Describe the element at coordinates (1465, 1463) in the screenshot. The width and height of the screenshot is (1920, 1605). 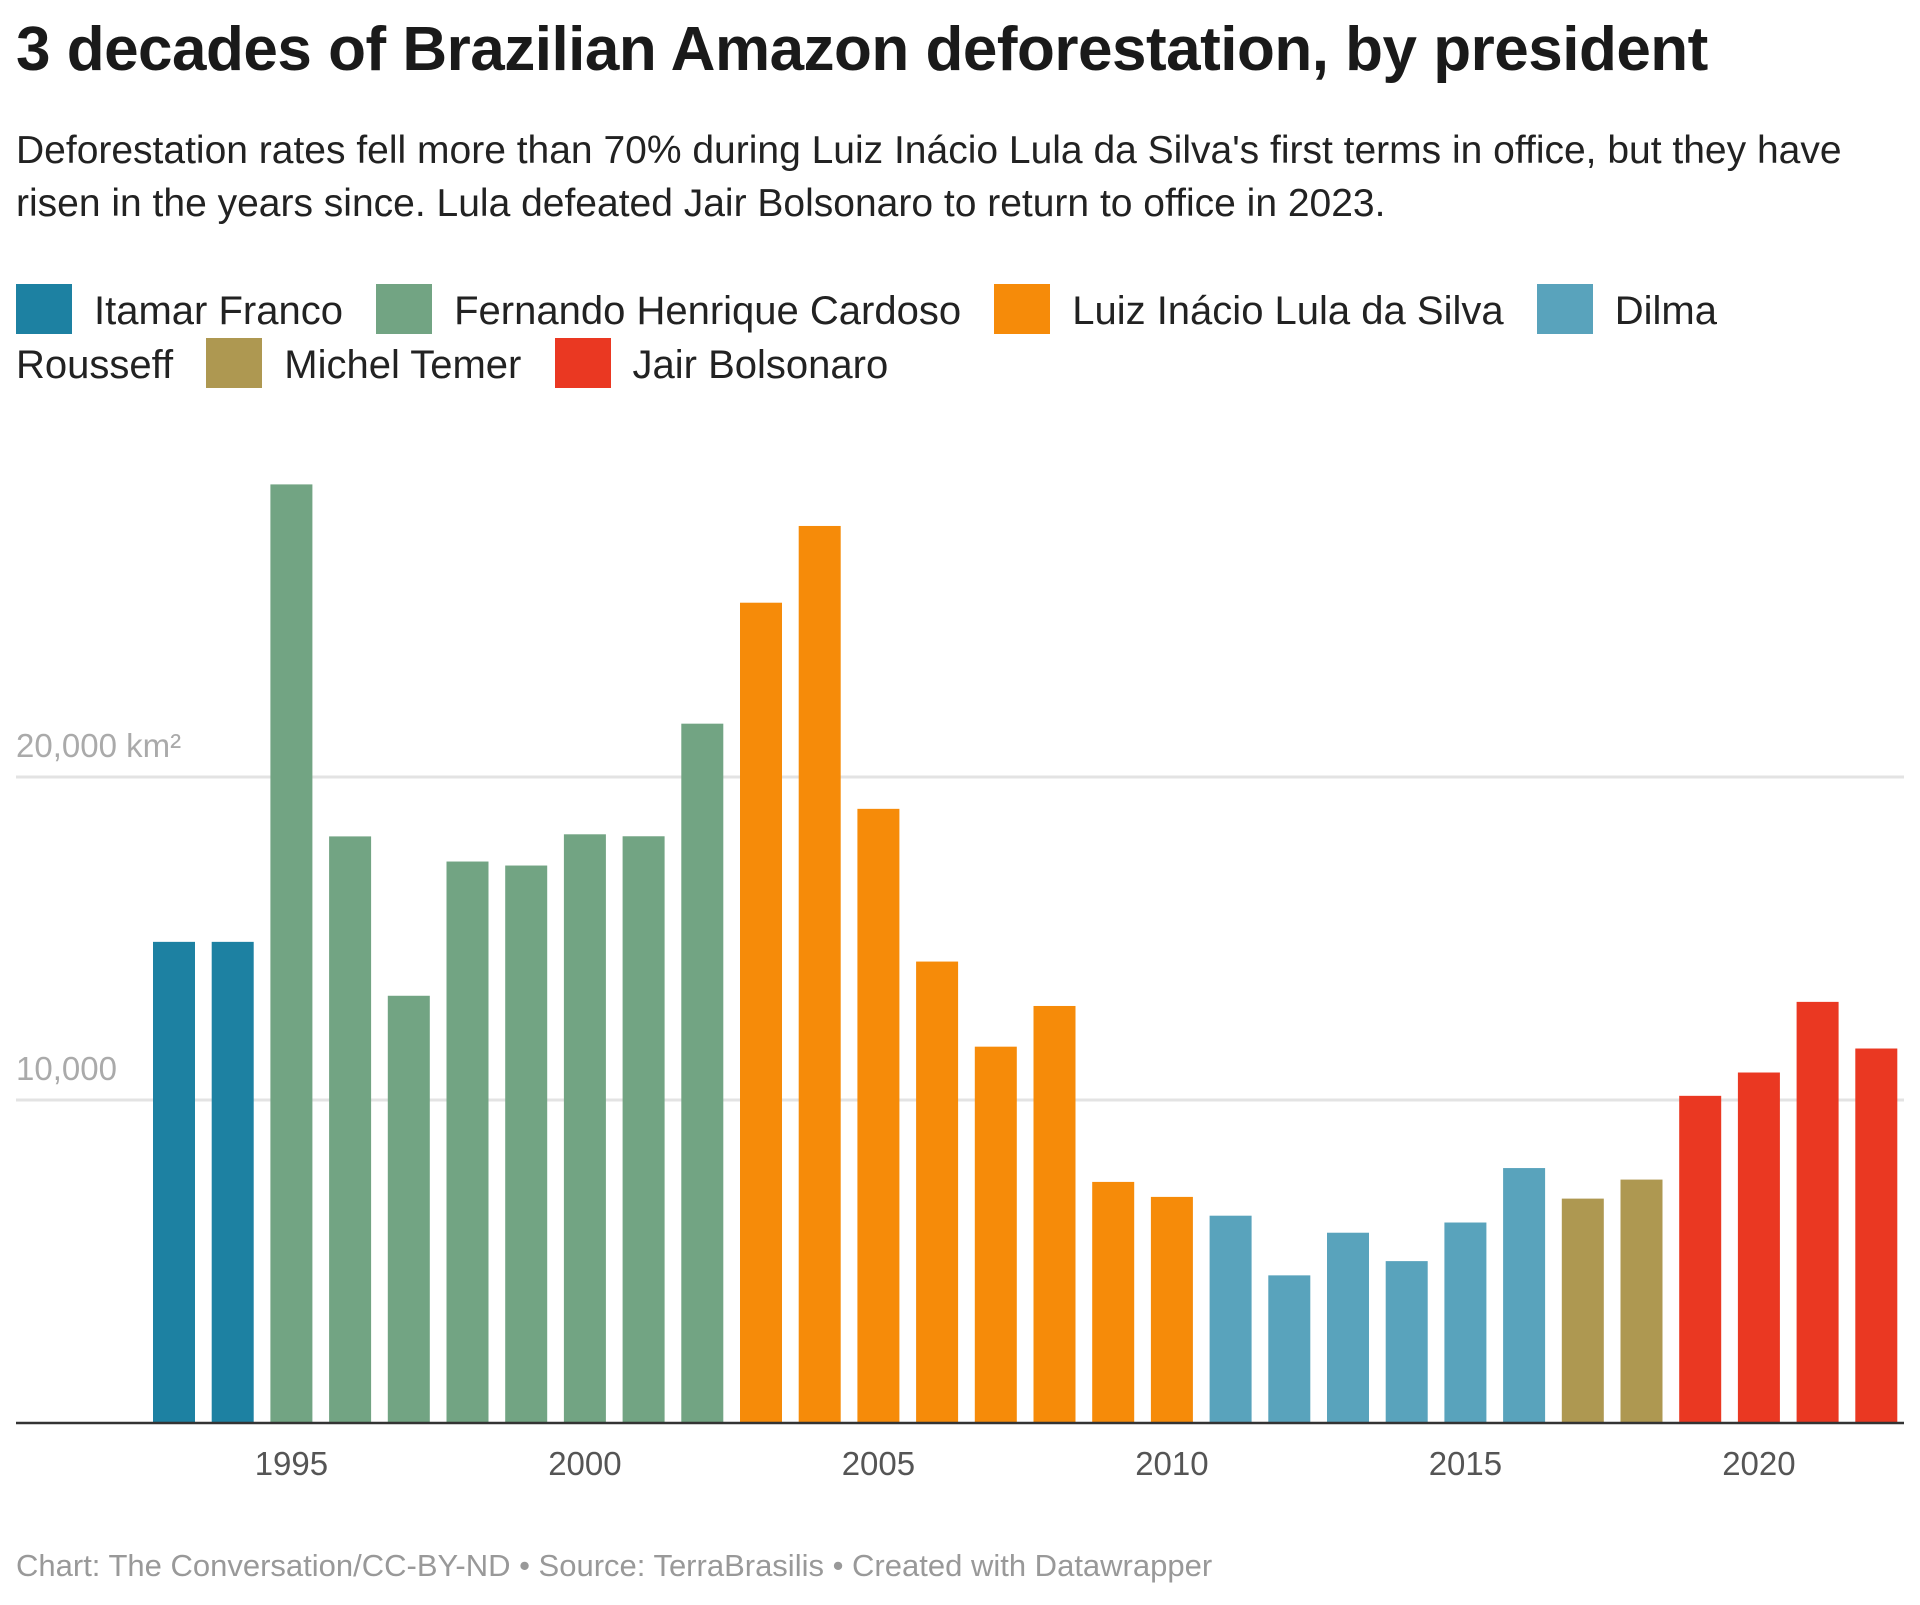
I see `x-tick-label: 2015` at that location.